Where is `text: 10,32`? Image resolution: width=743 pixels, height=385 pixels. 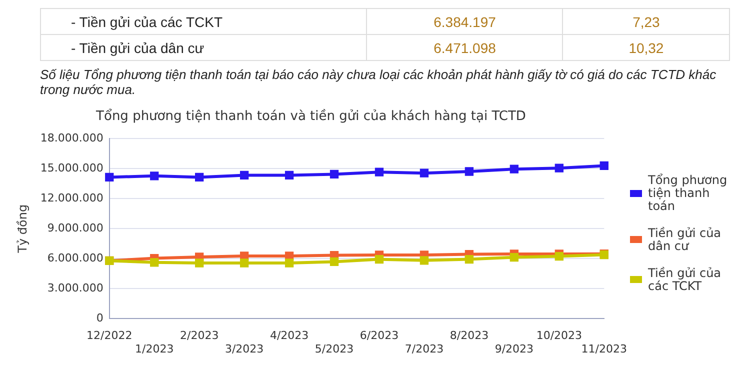
text: 10,32 is located at coordinates (646, 47).